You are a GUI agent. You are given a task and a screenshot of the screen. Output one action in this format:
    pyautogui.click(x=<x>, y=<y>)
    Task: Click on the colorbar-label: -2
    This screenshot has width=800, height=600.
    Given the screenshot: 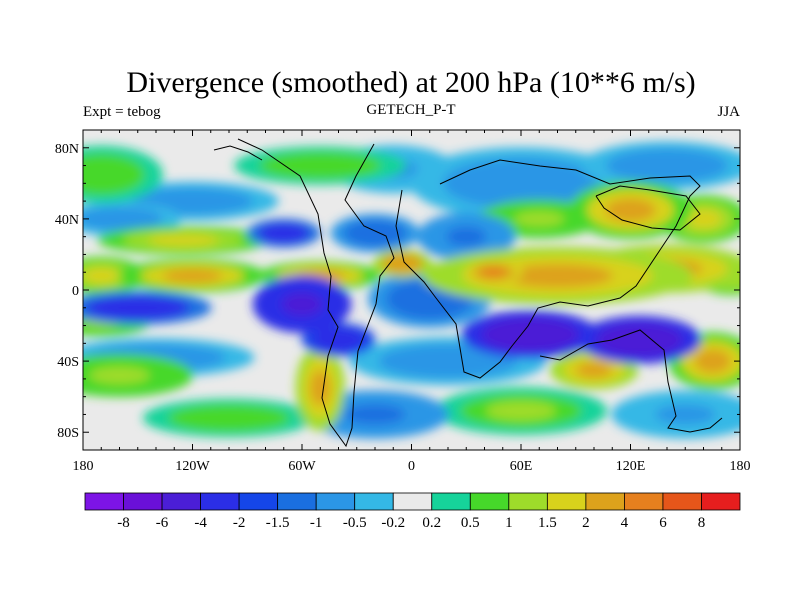 What is the action you would take?
    pyautogui.click(x=239, y=523)
    